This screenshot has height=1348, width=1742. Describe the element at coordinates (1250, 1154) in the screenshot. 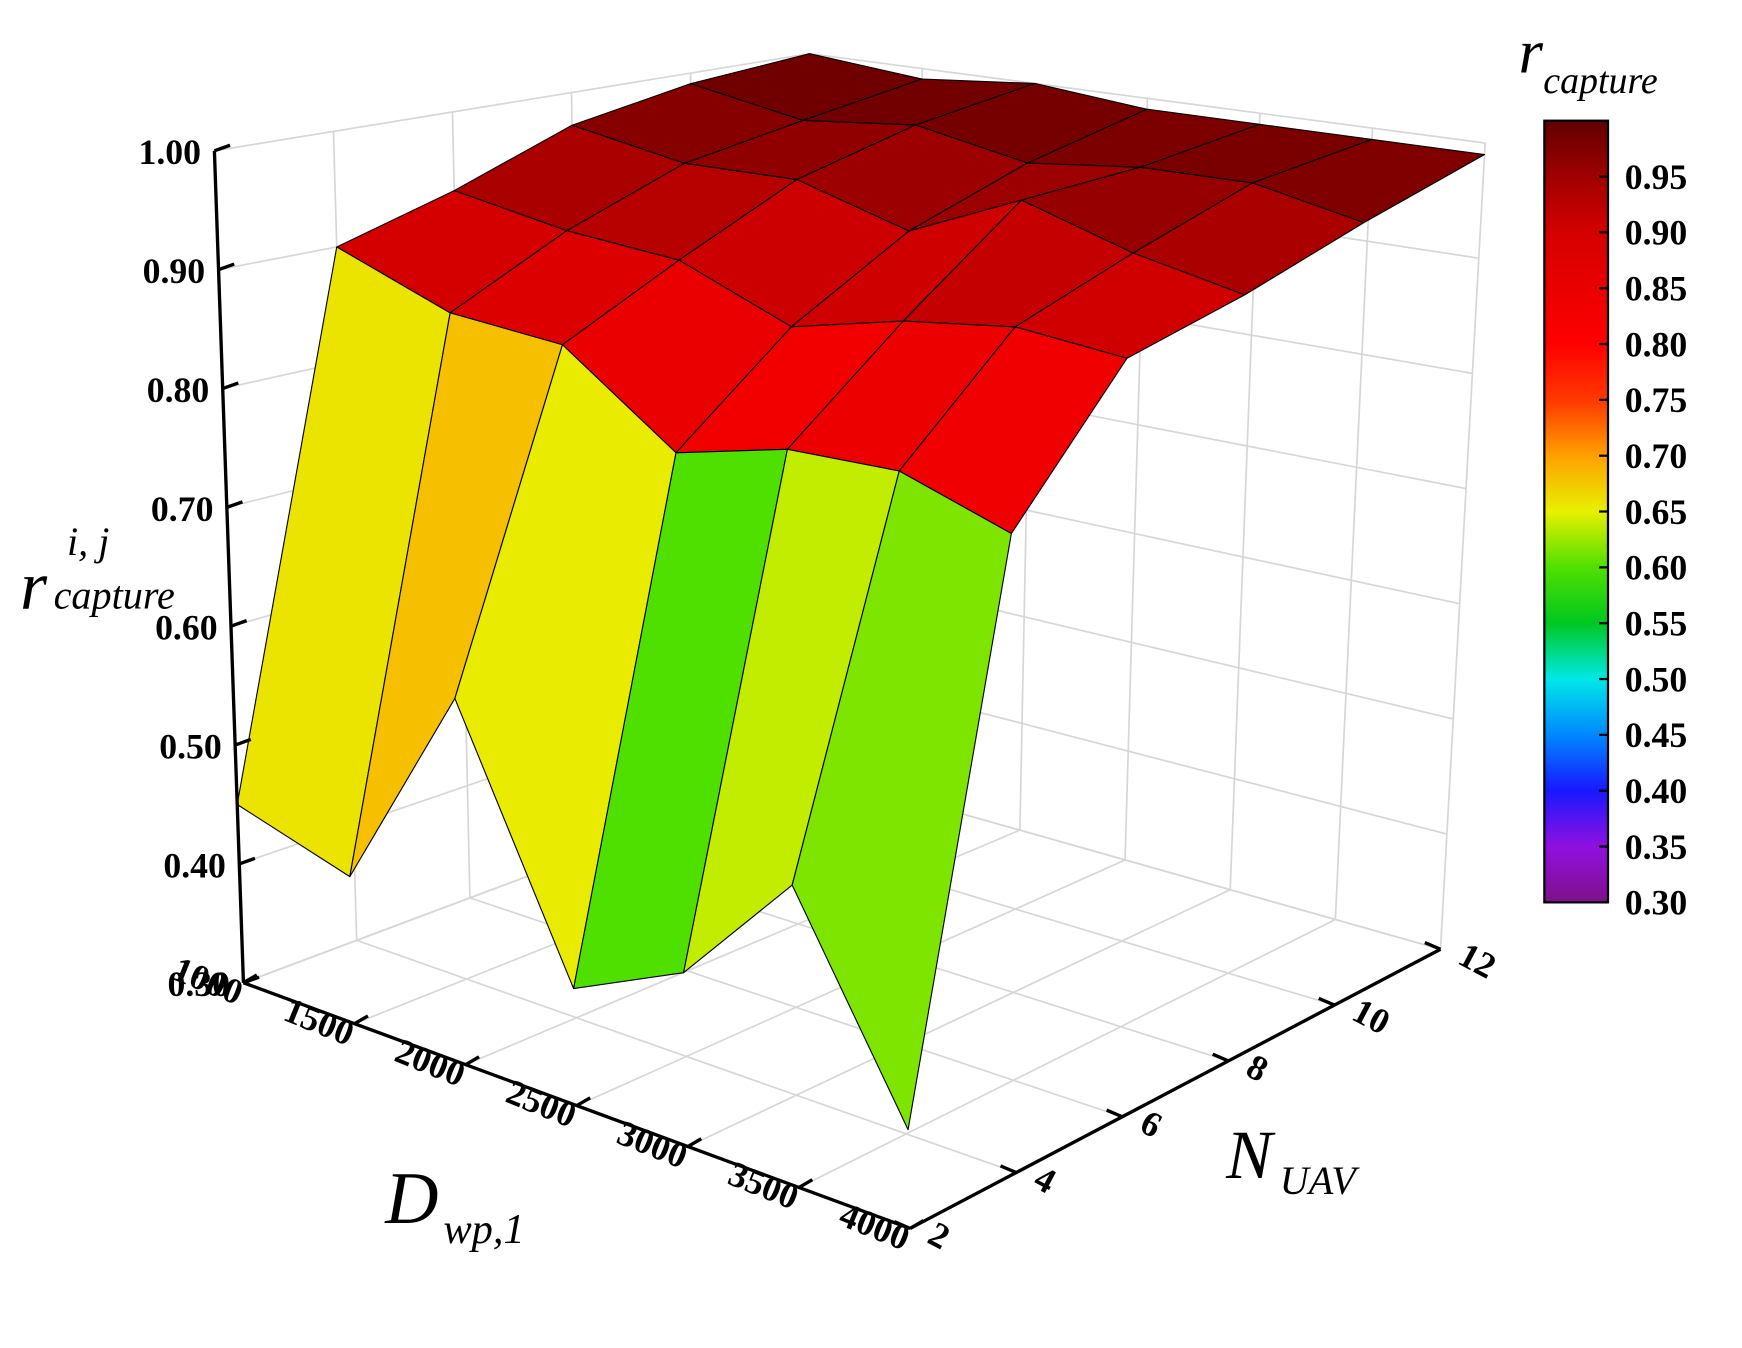

I see `y-axis-label-main: N` at that location.